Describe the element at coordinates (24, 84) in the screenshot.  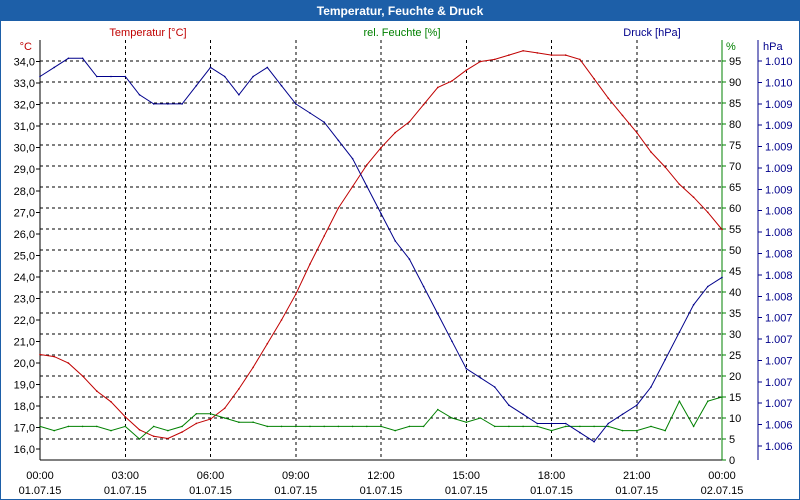
I see `temperature-tick-label: 33,0` at that location.